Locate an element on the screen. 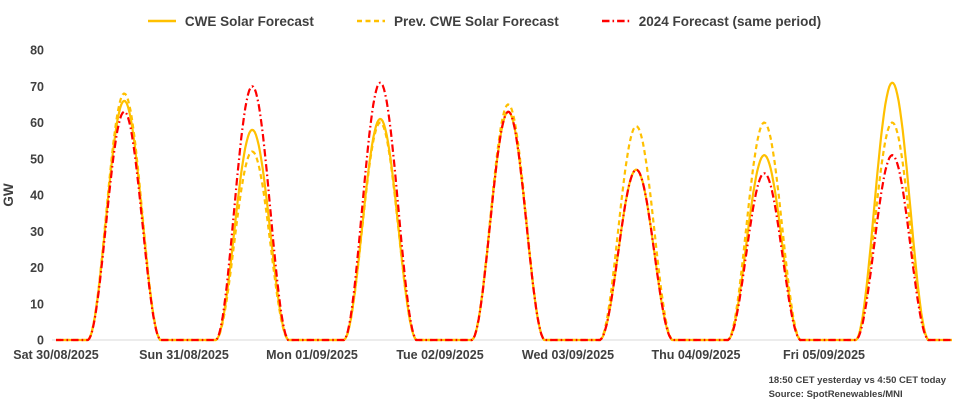 This screenshot has width=968, height=408. legend-item-2024-forecast: 2024 Forecast (same period) is located at coordinates (711, 21).